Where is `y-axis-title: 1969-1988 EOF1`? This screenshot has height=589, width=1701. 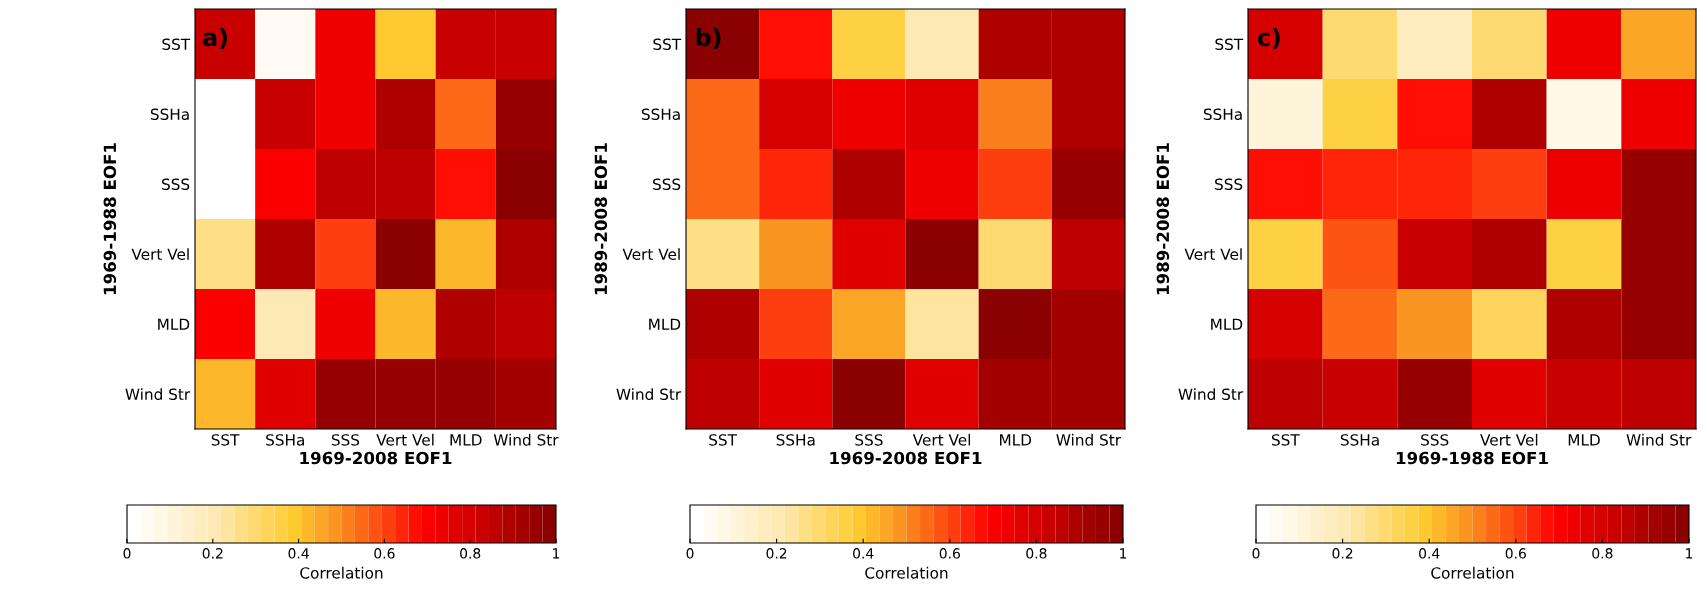 y-axis-title: 1969-1988 EOF1 is located at coordinates (110, 219).